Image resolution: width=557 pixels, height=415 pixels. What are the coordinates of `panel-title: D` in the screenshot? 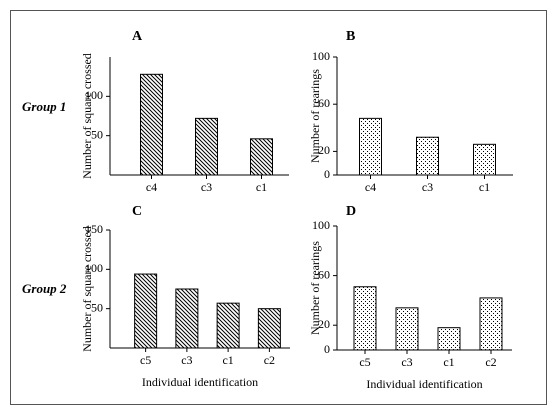 It's located at (351, 211).